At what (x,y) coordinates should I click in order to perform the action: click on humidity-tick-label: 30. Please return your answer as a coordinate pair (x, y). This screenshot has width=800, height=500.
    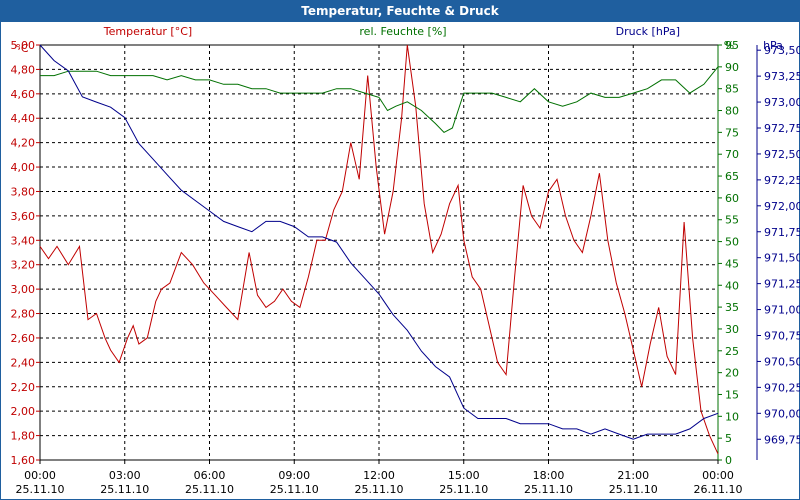
    Looking at the image, I should click on (732, 329).